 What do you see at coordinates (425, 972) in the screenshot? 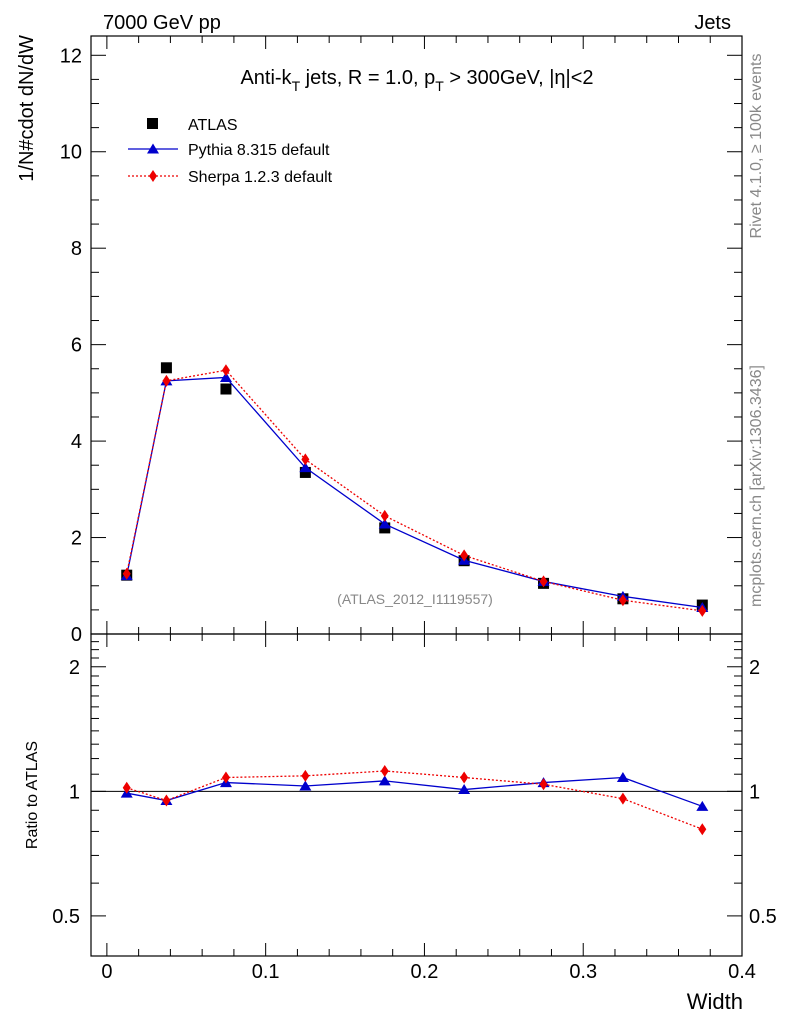
I see `x-tick-label: 0.2` at bounding box center [425, 972].